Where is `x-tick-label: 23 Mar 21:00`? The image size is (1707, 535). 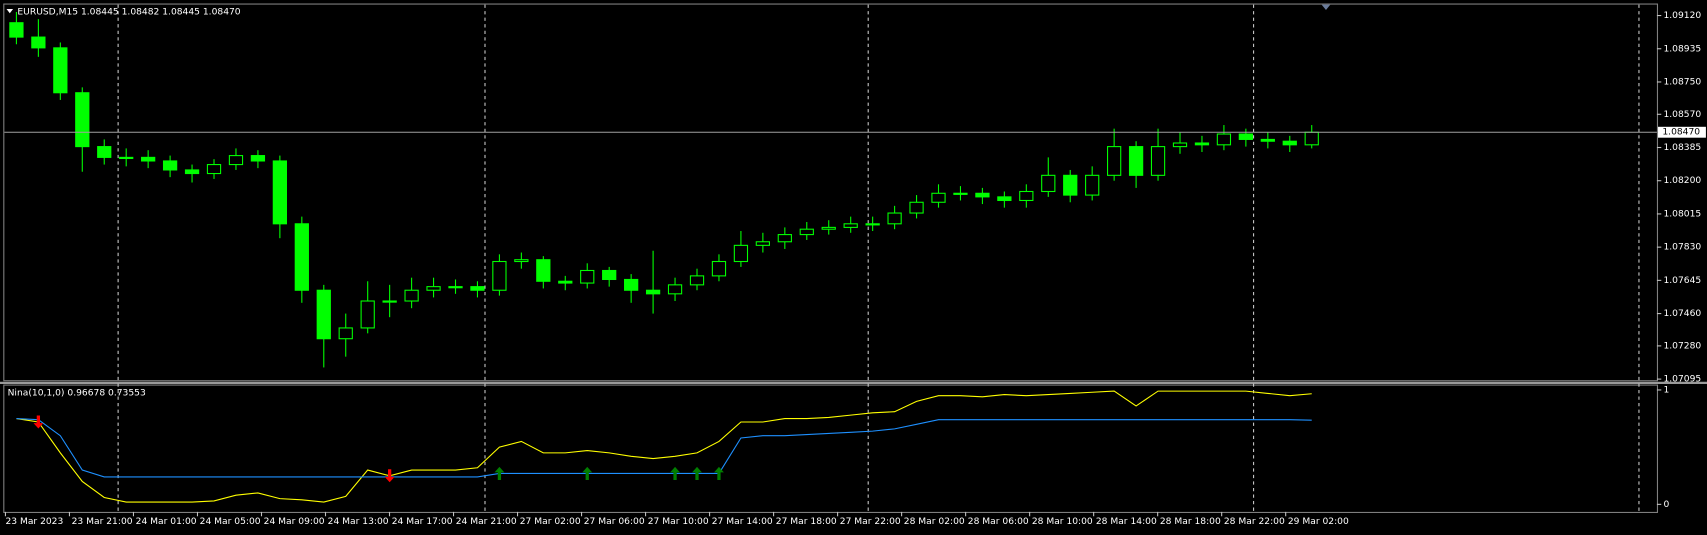
x-tick-label: 23 Mar 21:00 is located at coordinates (102, 522).